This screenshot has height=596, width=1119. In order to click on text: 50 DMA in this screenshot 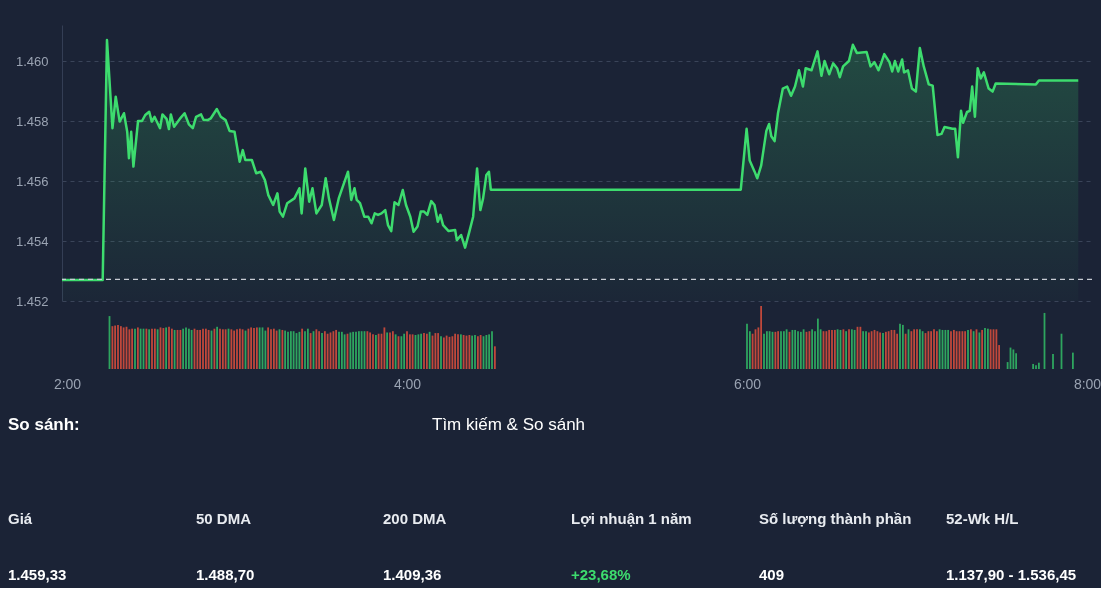, I will do `click(224, 518)`.